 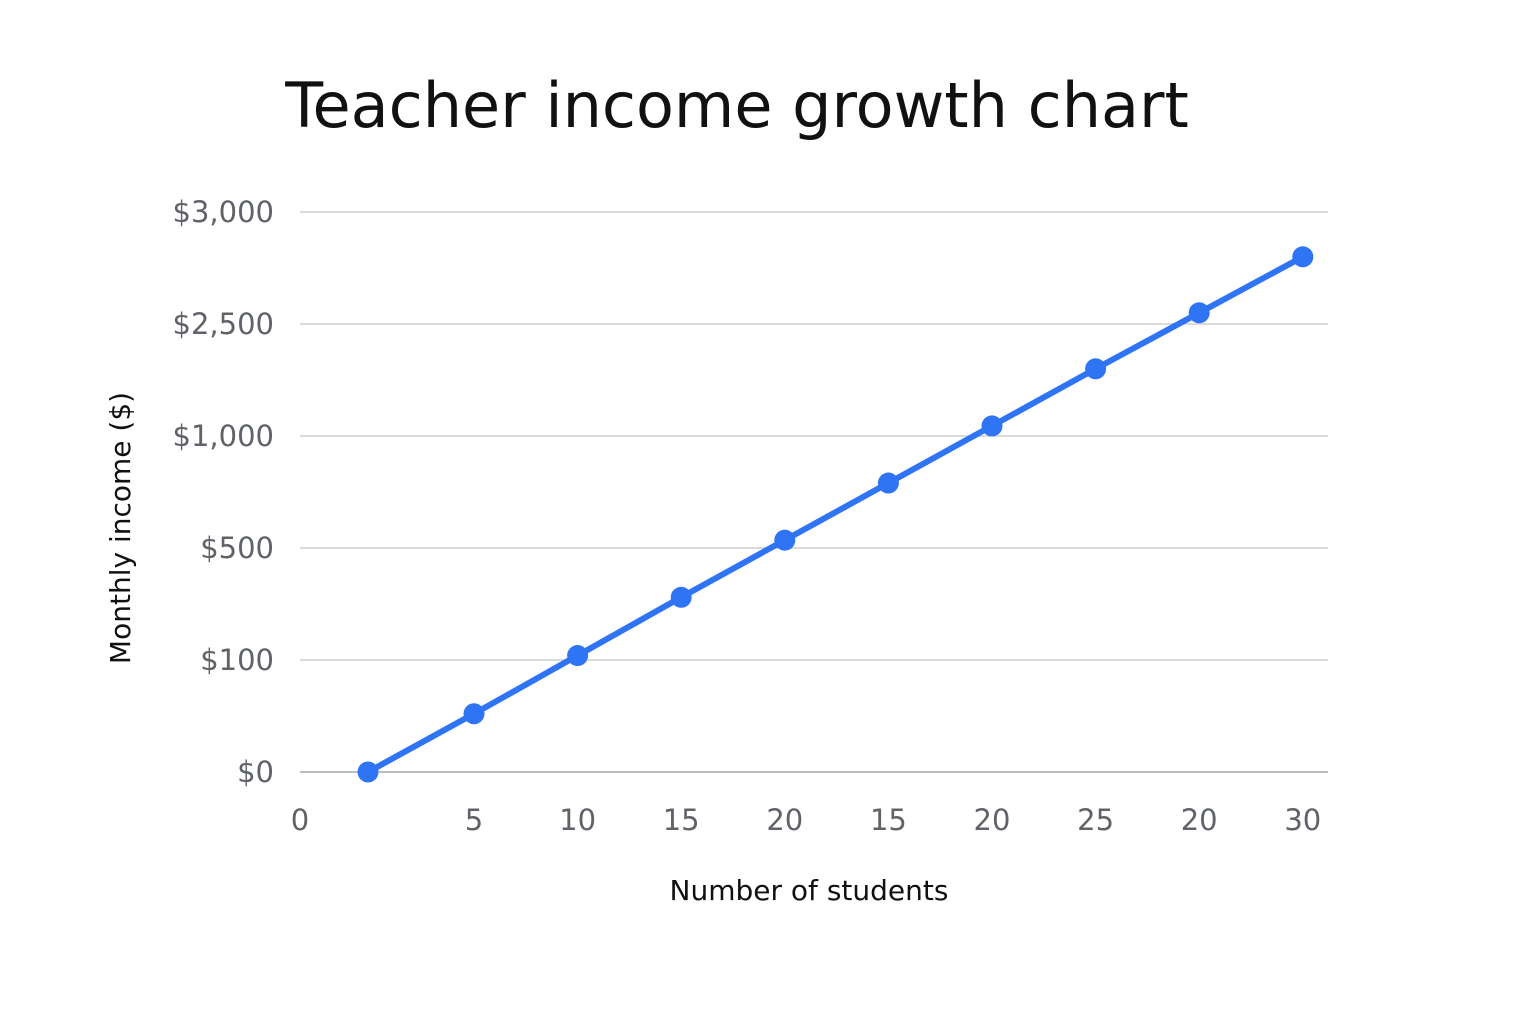 I want to click on x-tick-label: 25, so click(x=1095, y=820).